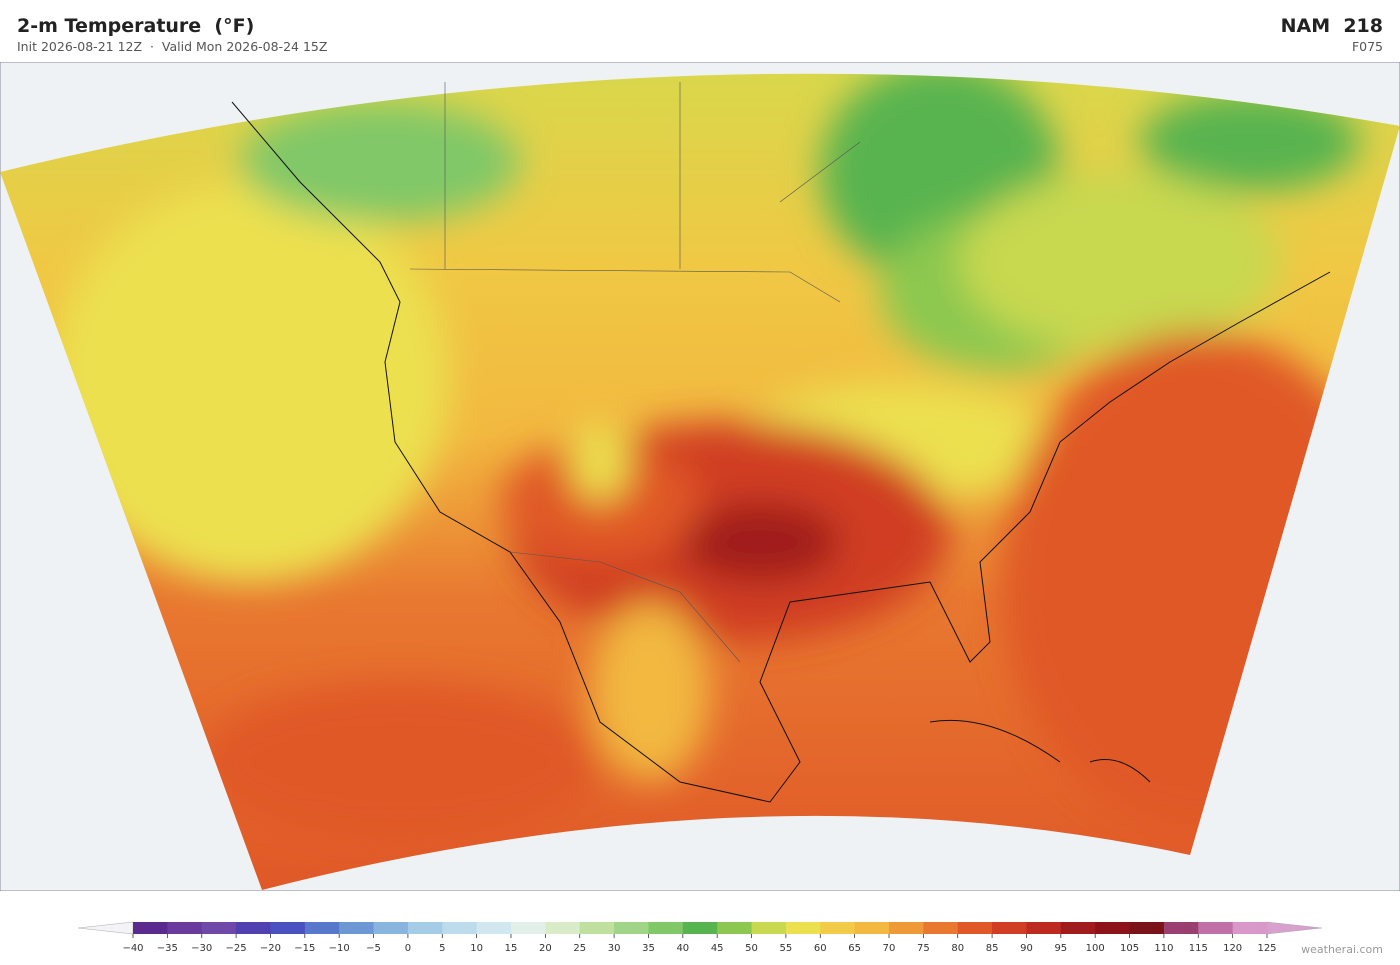 The width and height of the screenshot is (1400, 965). Describe the element at coordinates (167, 948) in the screenshot. I see `colorbar-tick-label: −35` at that location.